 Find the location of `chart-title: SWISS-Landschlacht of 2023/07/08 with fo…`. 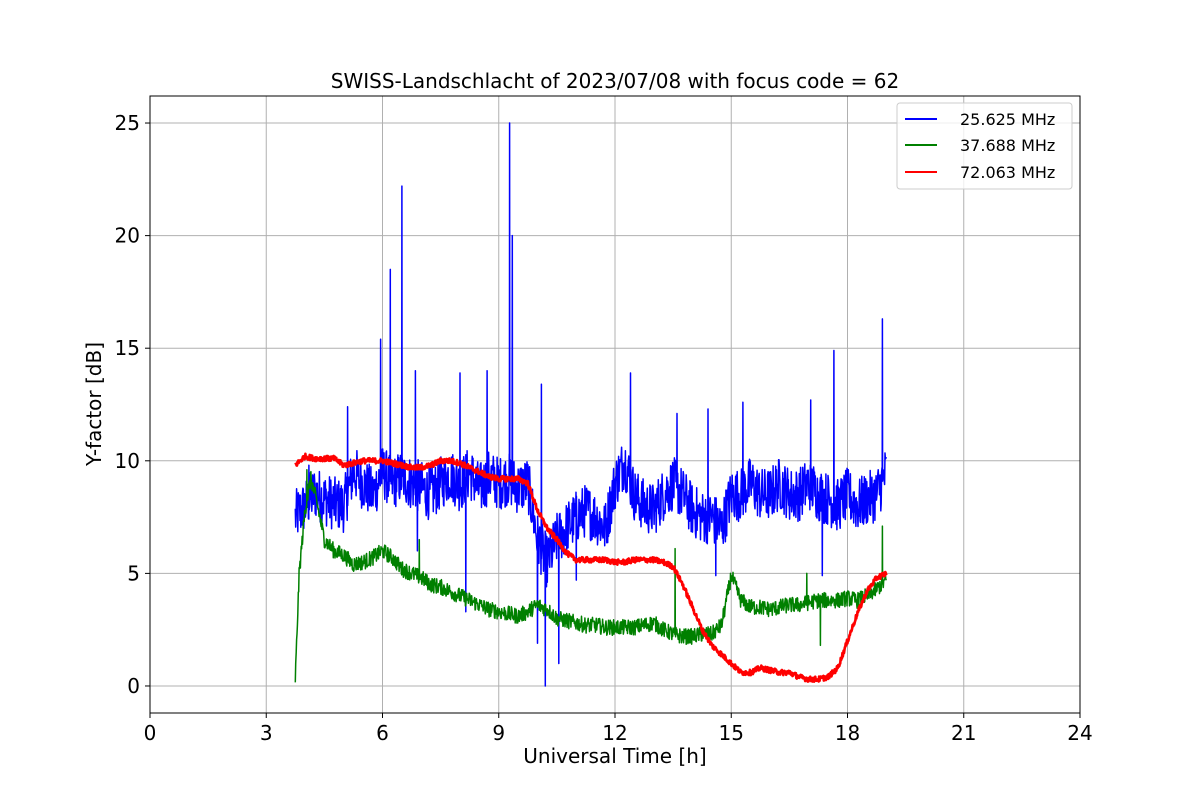

chart-title: SWISS-Landschlacht of 2023/07/08 with fo… is located at coordinates (615, 81).